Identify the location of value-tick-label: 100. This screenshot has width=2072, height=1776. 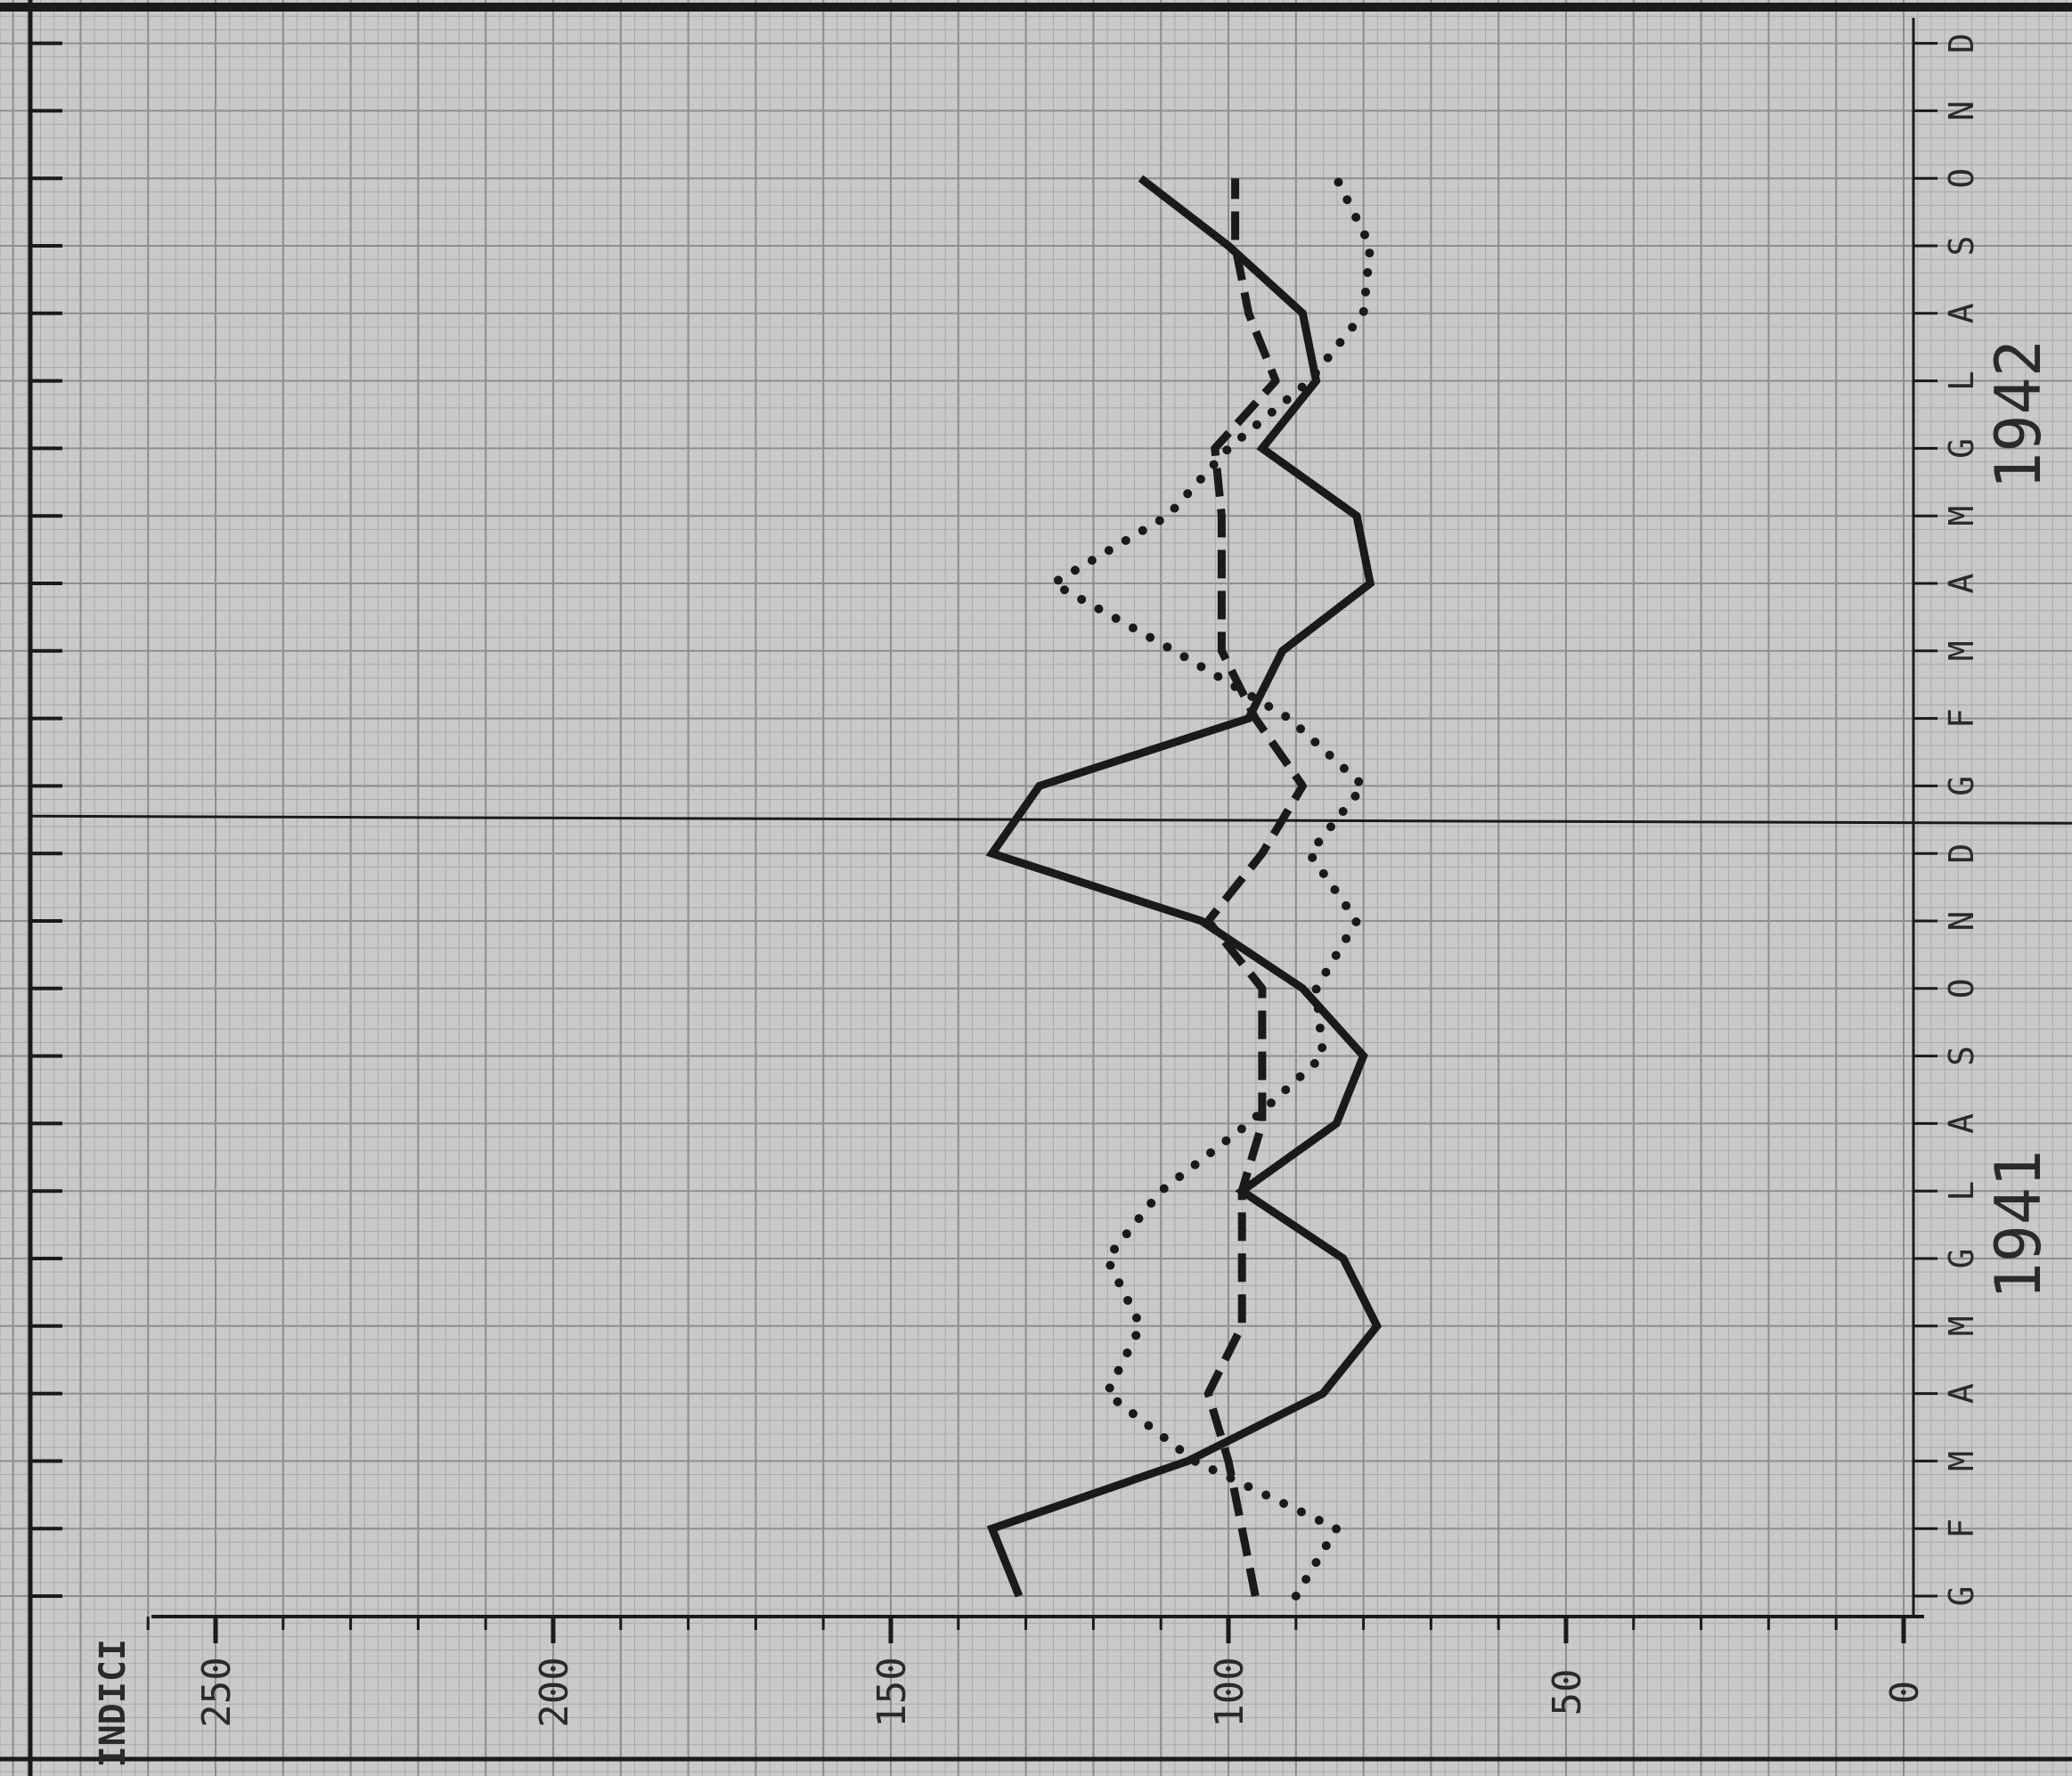
(1229, 1692).